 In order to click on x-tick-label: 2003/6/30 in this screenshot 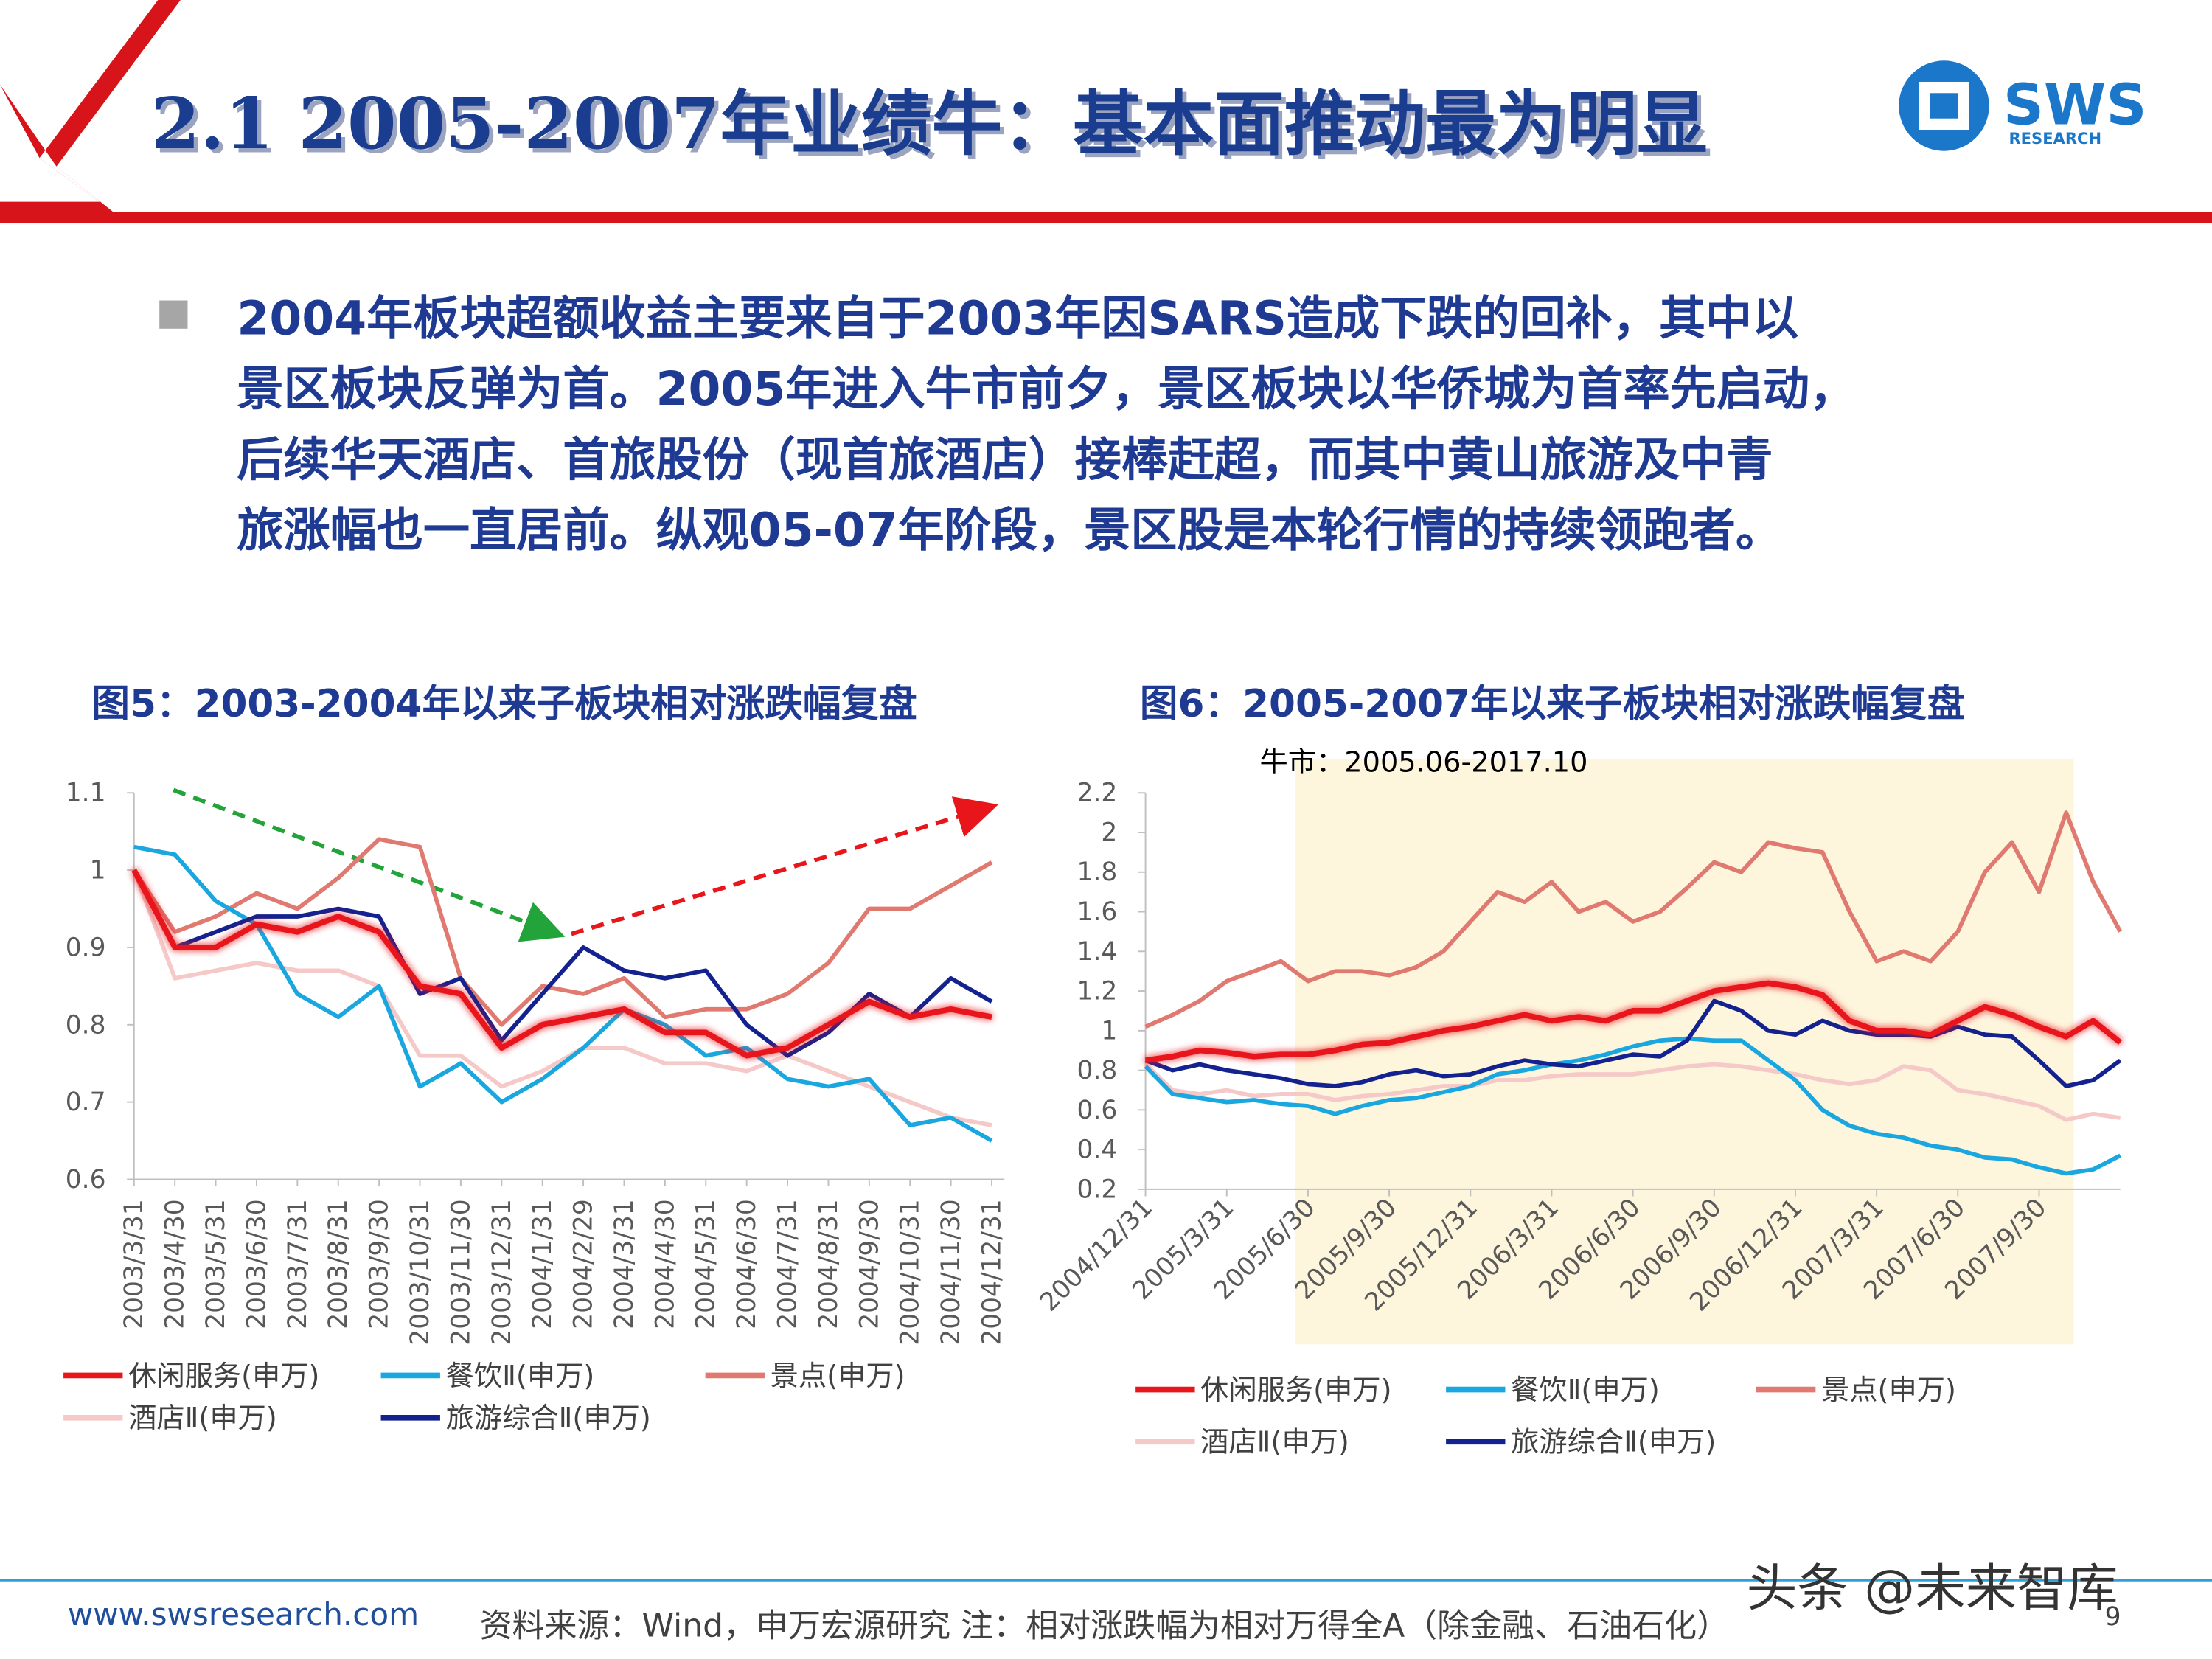, I will do `click(256, 1264)`.